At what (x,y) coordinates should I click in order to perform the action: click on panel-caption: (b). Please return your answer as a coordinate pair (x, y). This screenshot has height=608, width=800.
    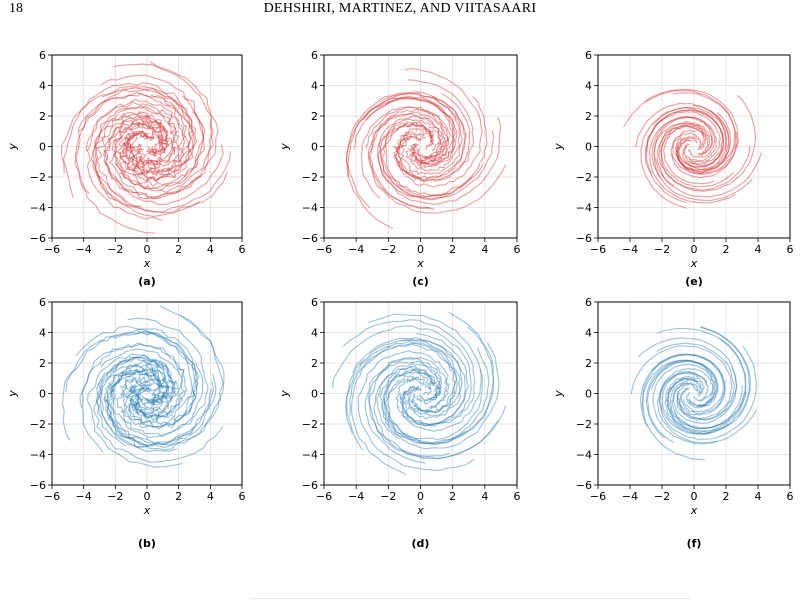
    Looking at the image, I should click on (147, 543).